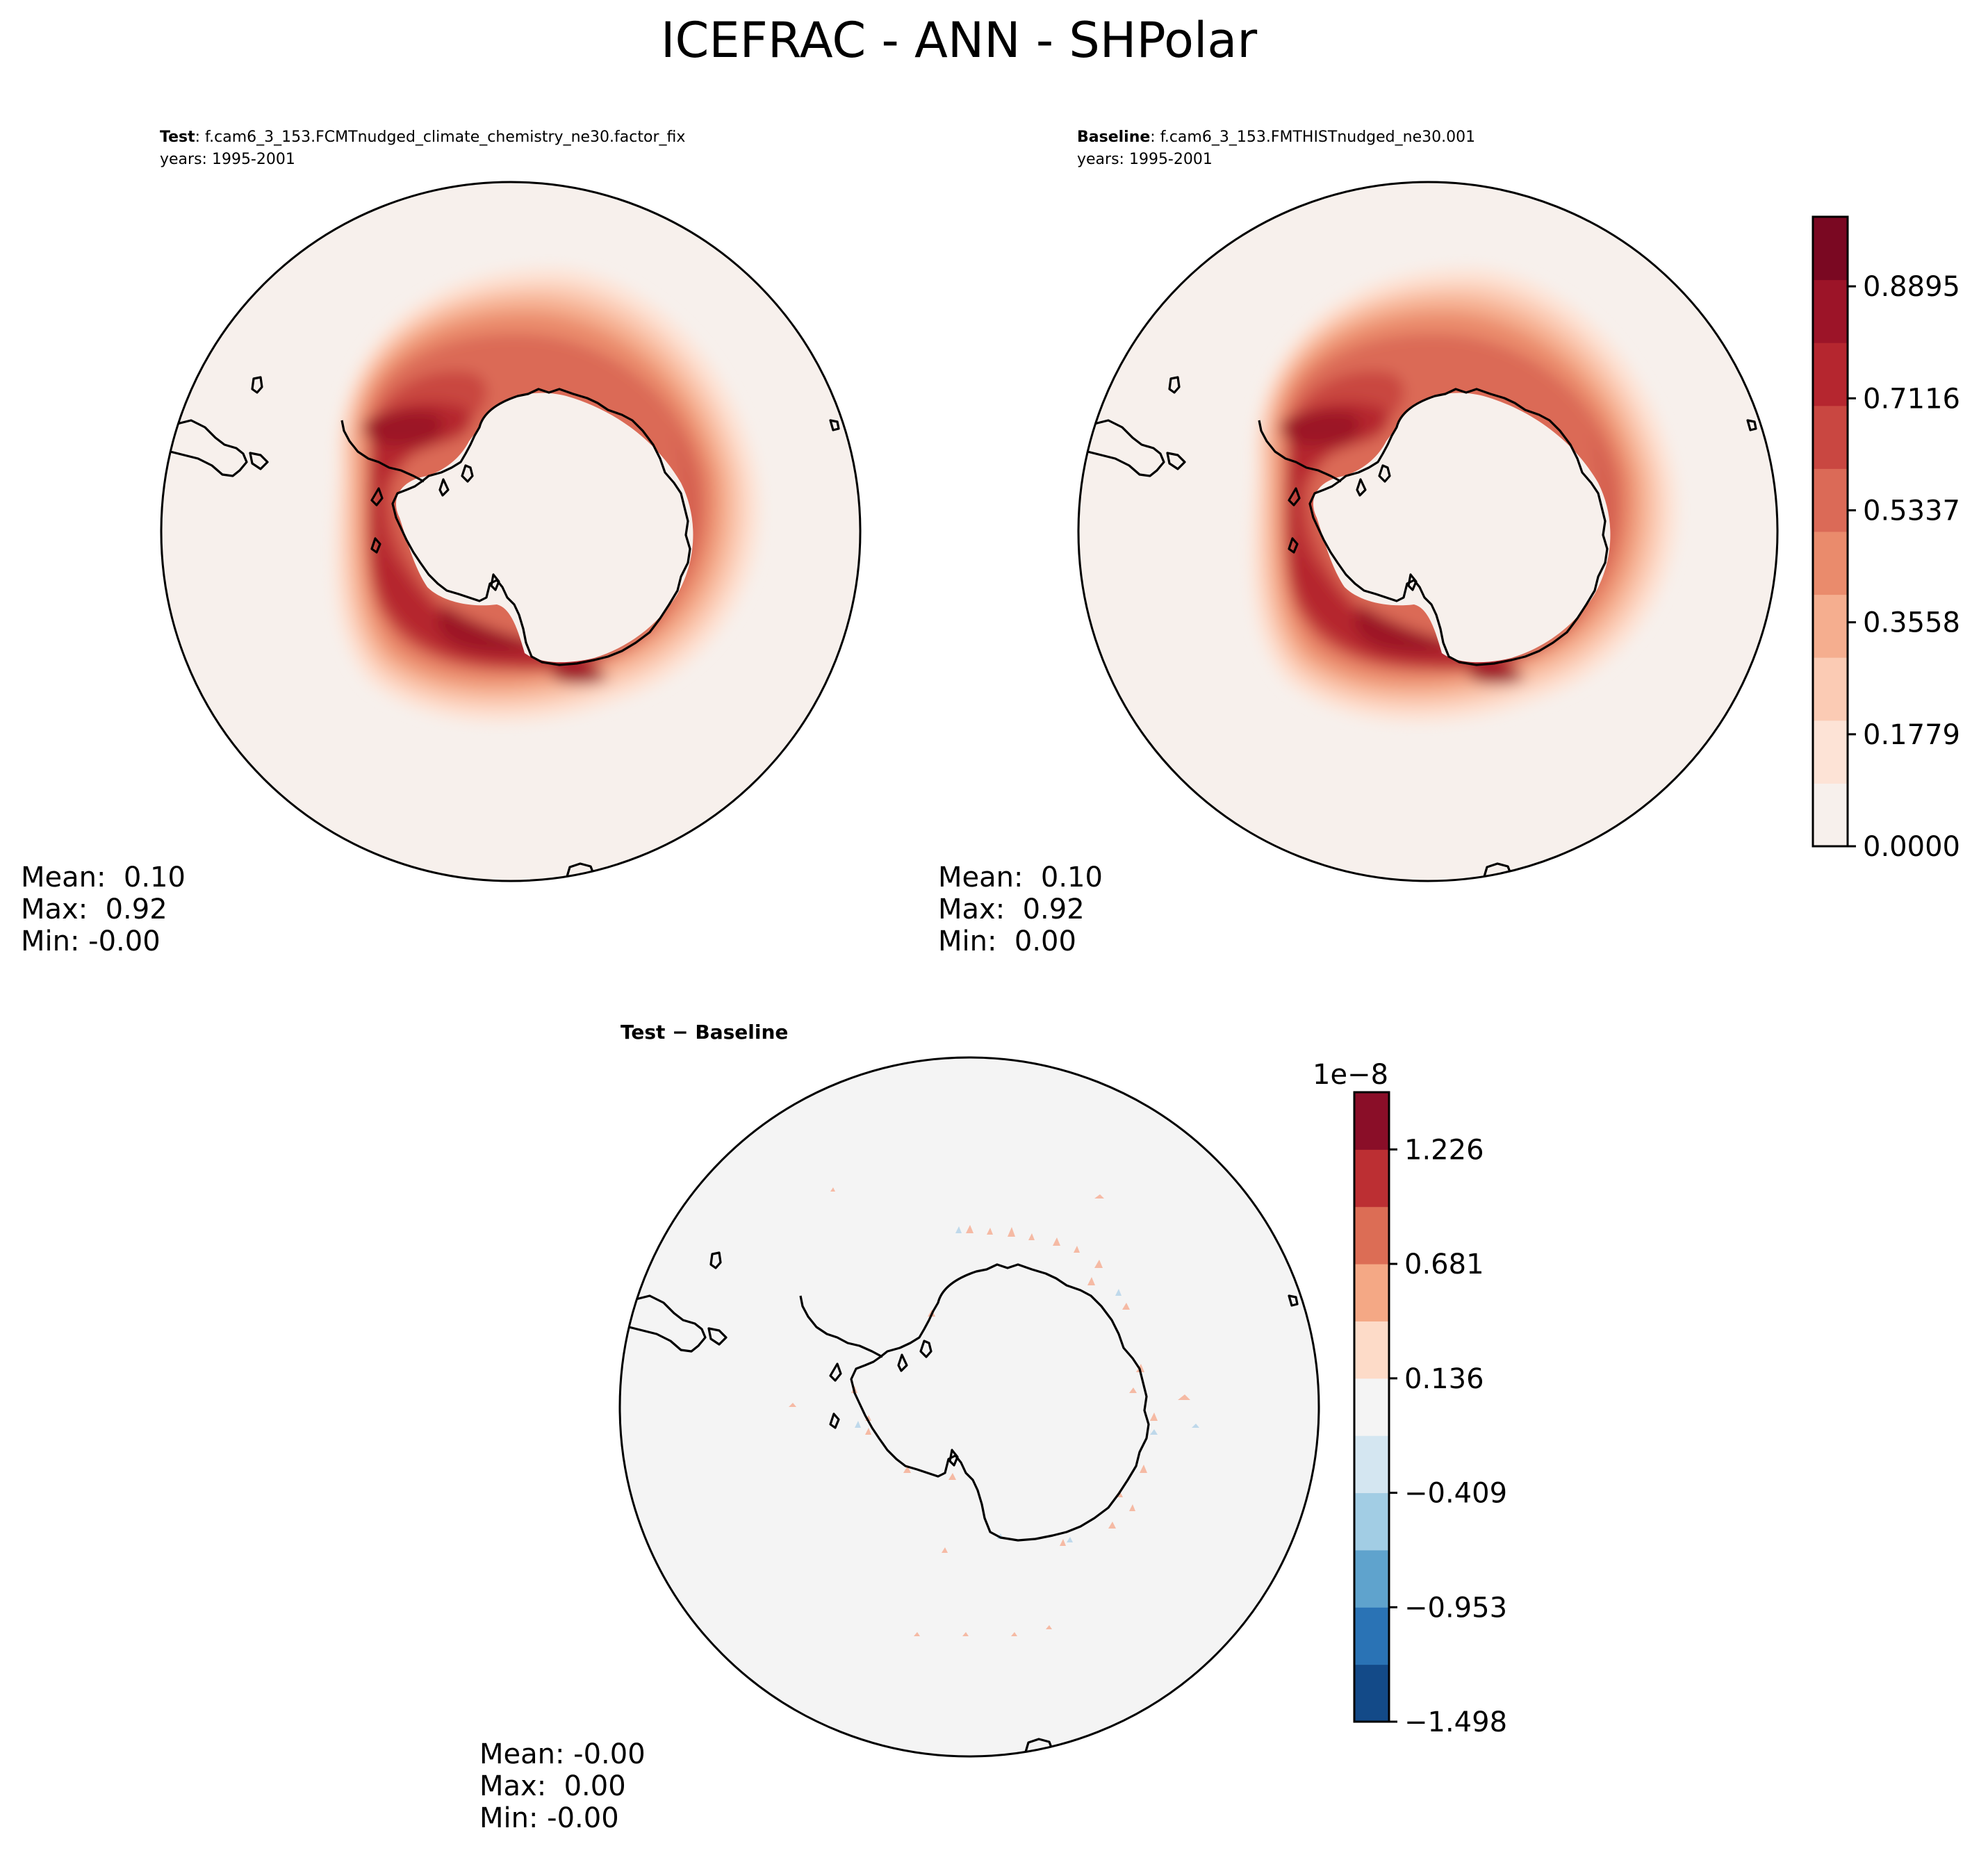 The image size is (1988, 1853). I want to click on diff-colorbar: 1e−8 −1.498 −0.953 −0.409 0.136 0.681 1.226, so click(1410, 1398).